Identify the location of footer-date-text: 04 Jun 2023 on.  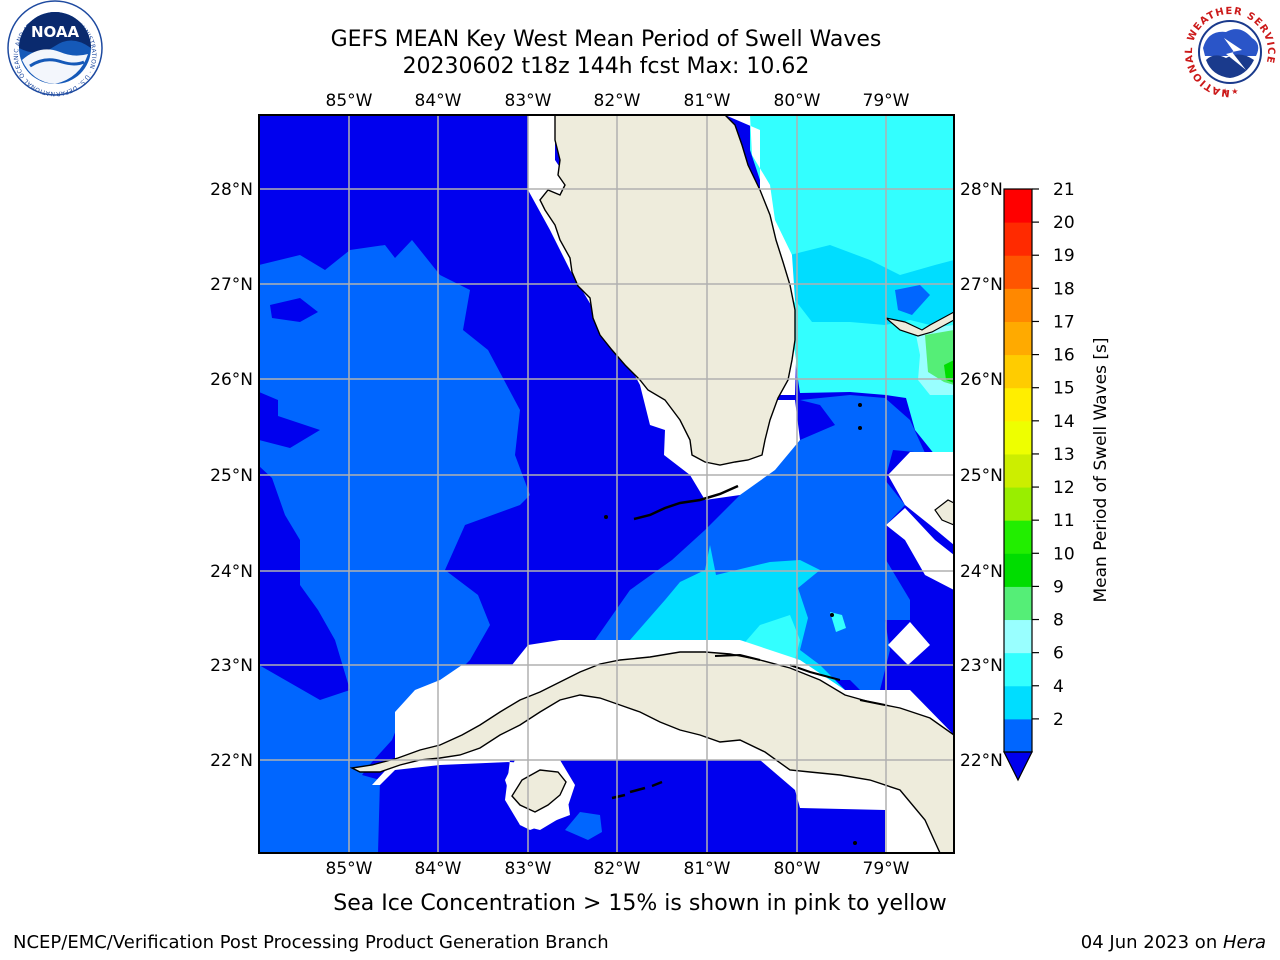
(1151, 942).